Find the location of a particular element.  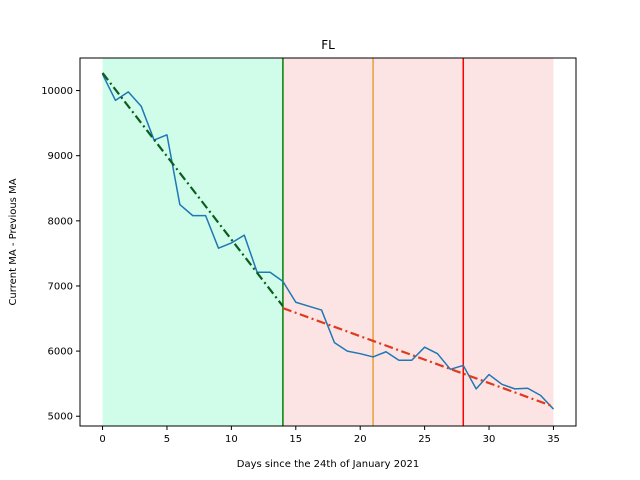

y-tick-label: 9000 is located at coordinates (60, 156).